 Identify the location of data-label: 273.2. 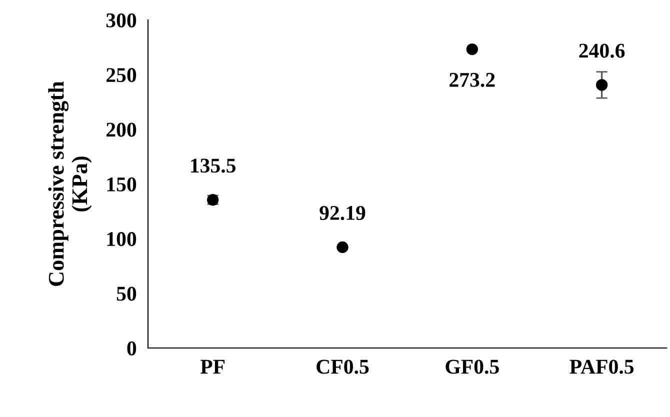
(472, 80).